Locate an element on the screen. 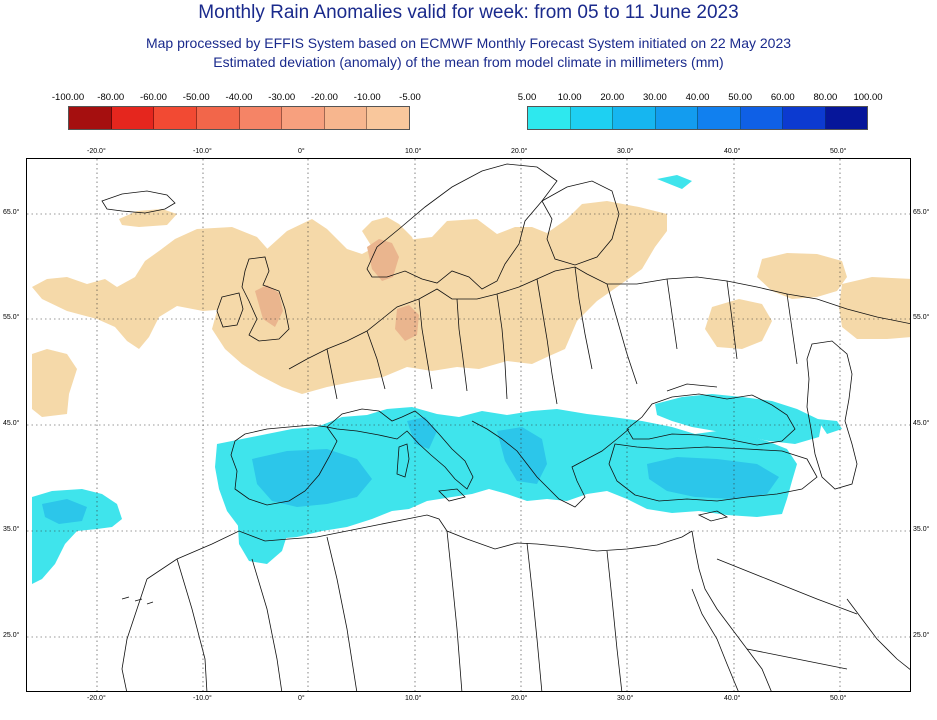 The width and height of the screenshot is (937, 720). coast-sicily is located at coordinates (452, 495).